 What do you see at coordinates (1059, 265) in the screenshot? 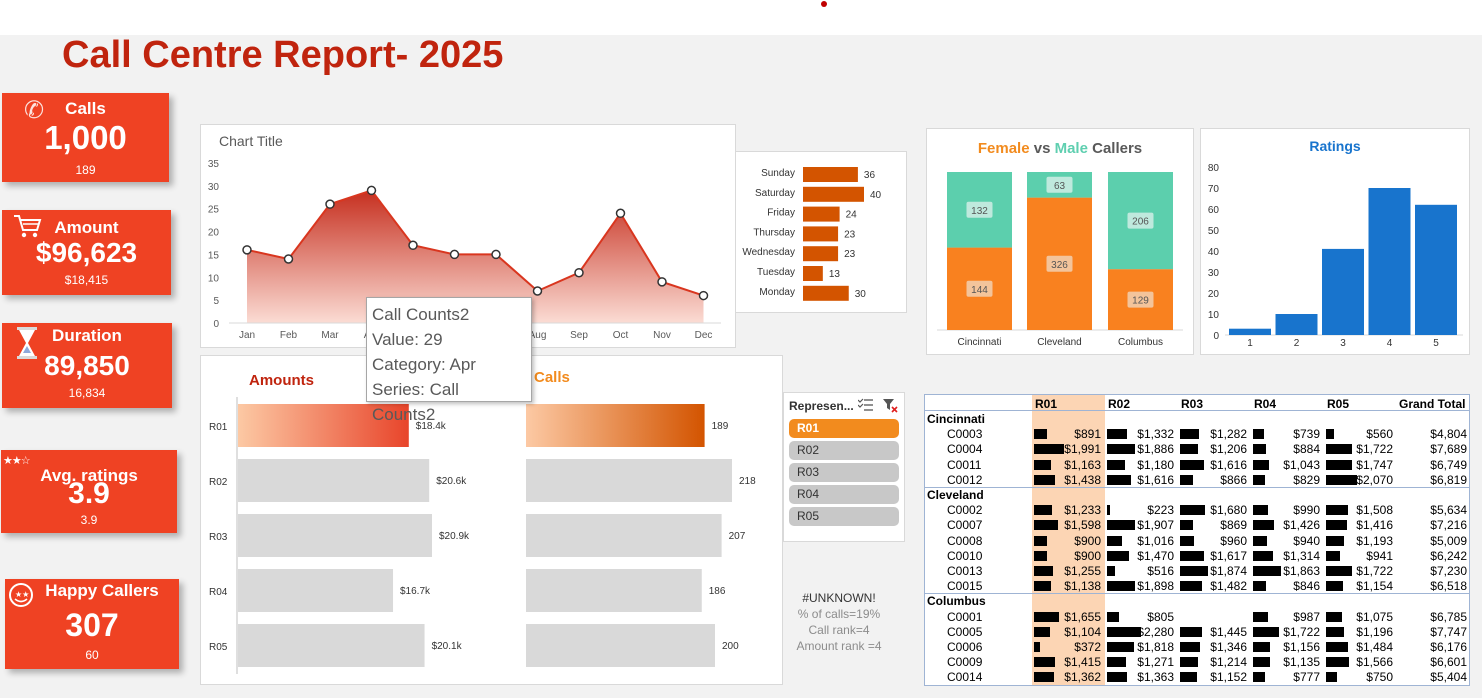
I see `female-value: 326` at bounding box center [1059, 265].